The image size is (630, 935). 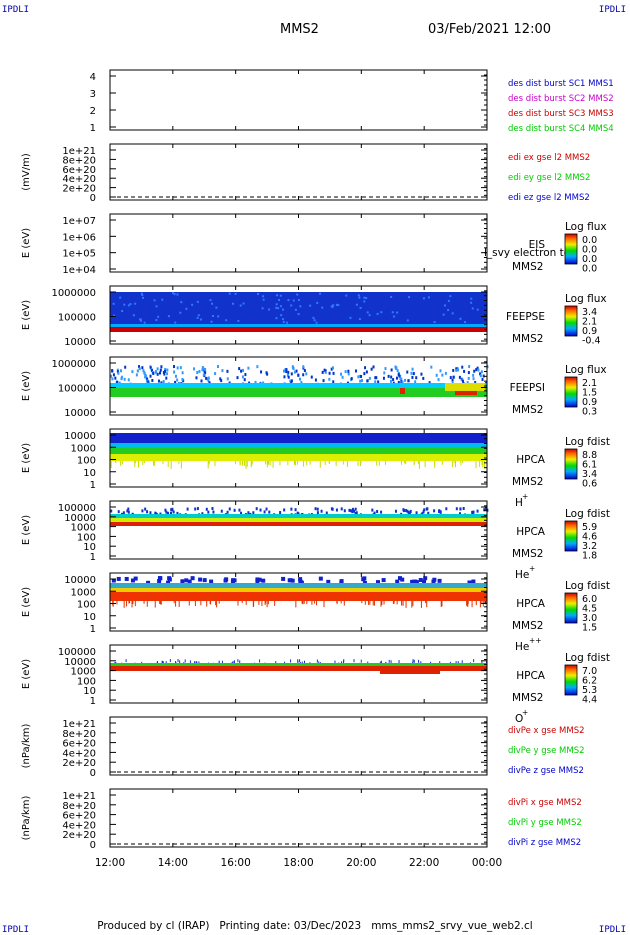 I want to click on colorbar-tick-label: 5.9, so click(x=589, y=527).